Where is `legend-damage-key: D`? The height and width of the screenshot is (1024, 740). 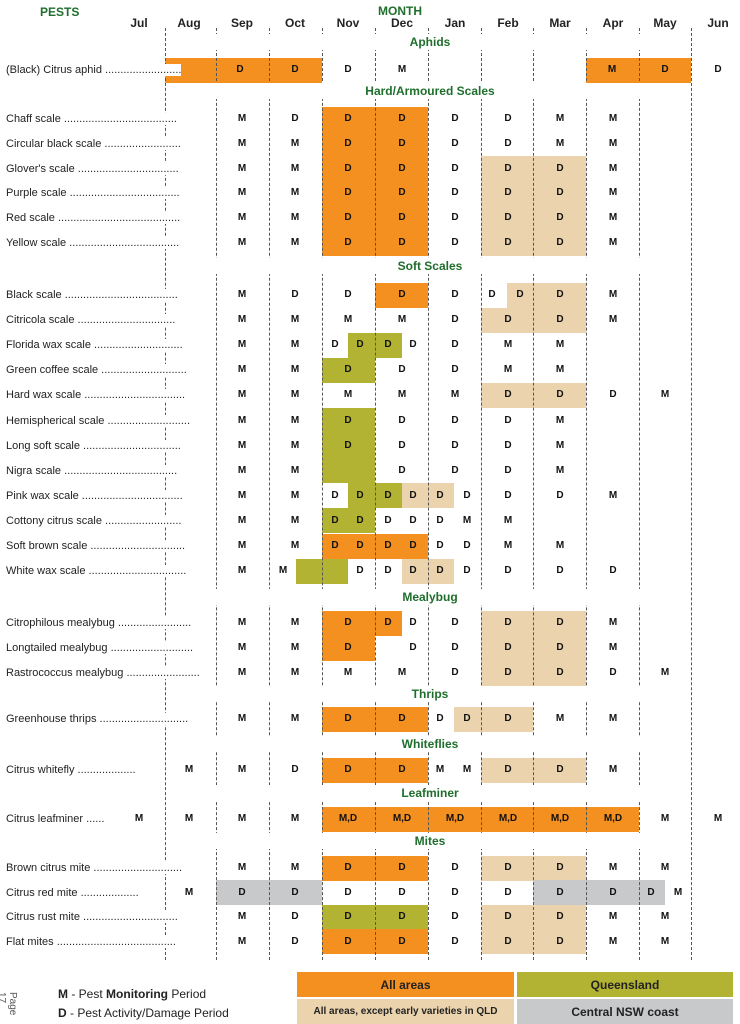 legend-damage-key: D is located at coordinates (62, 1013).